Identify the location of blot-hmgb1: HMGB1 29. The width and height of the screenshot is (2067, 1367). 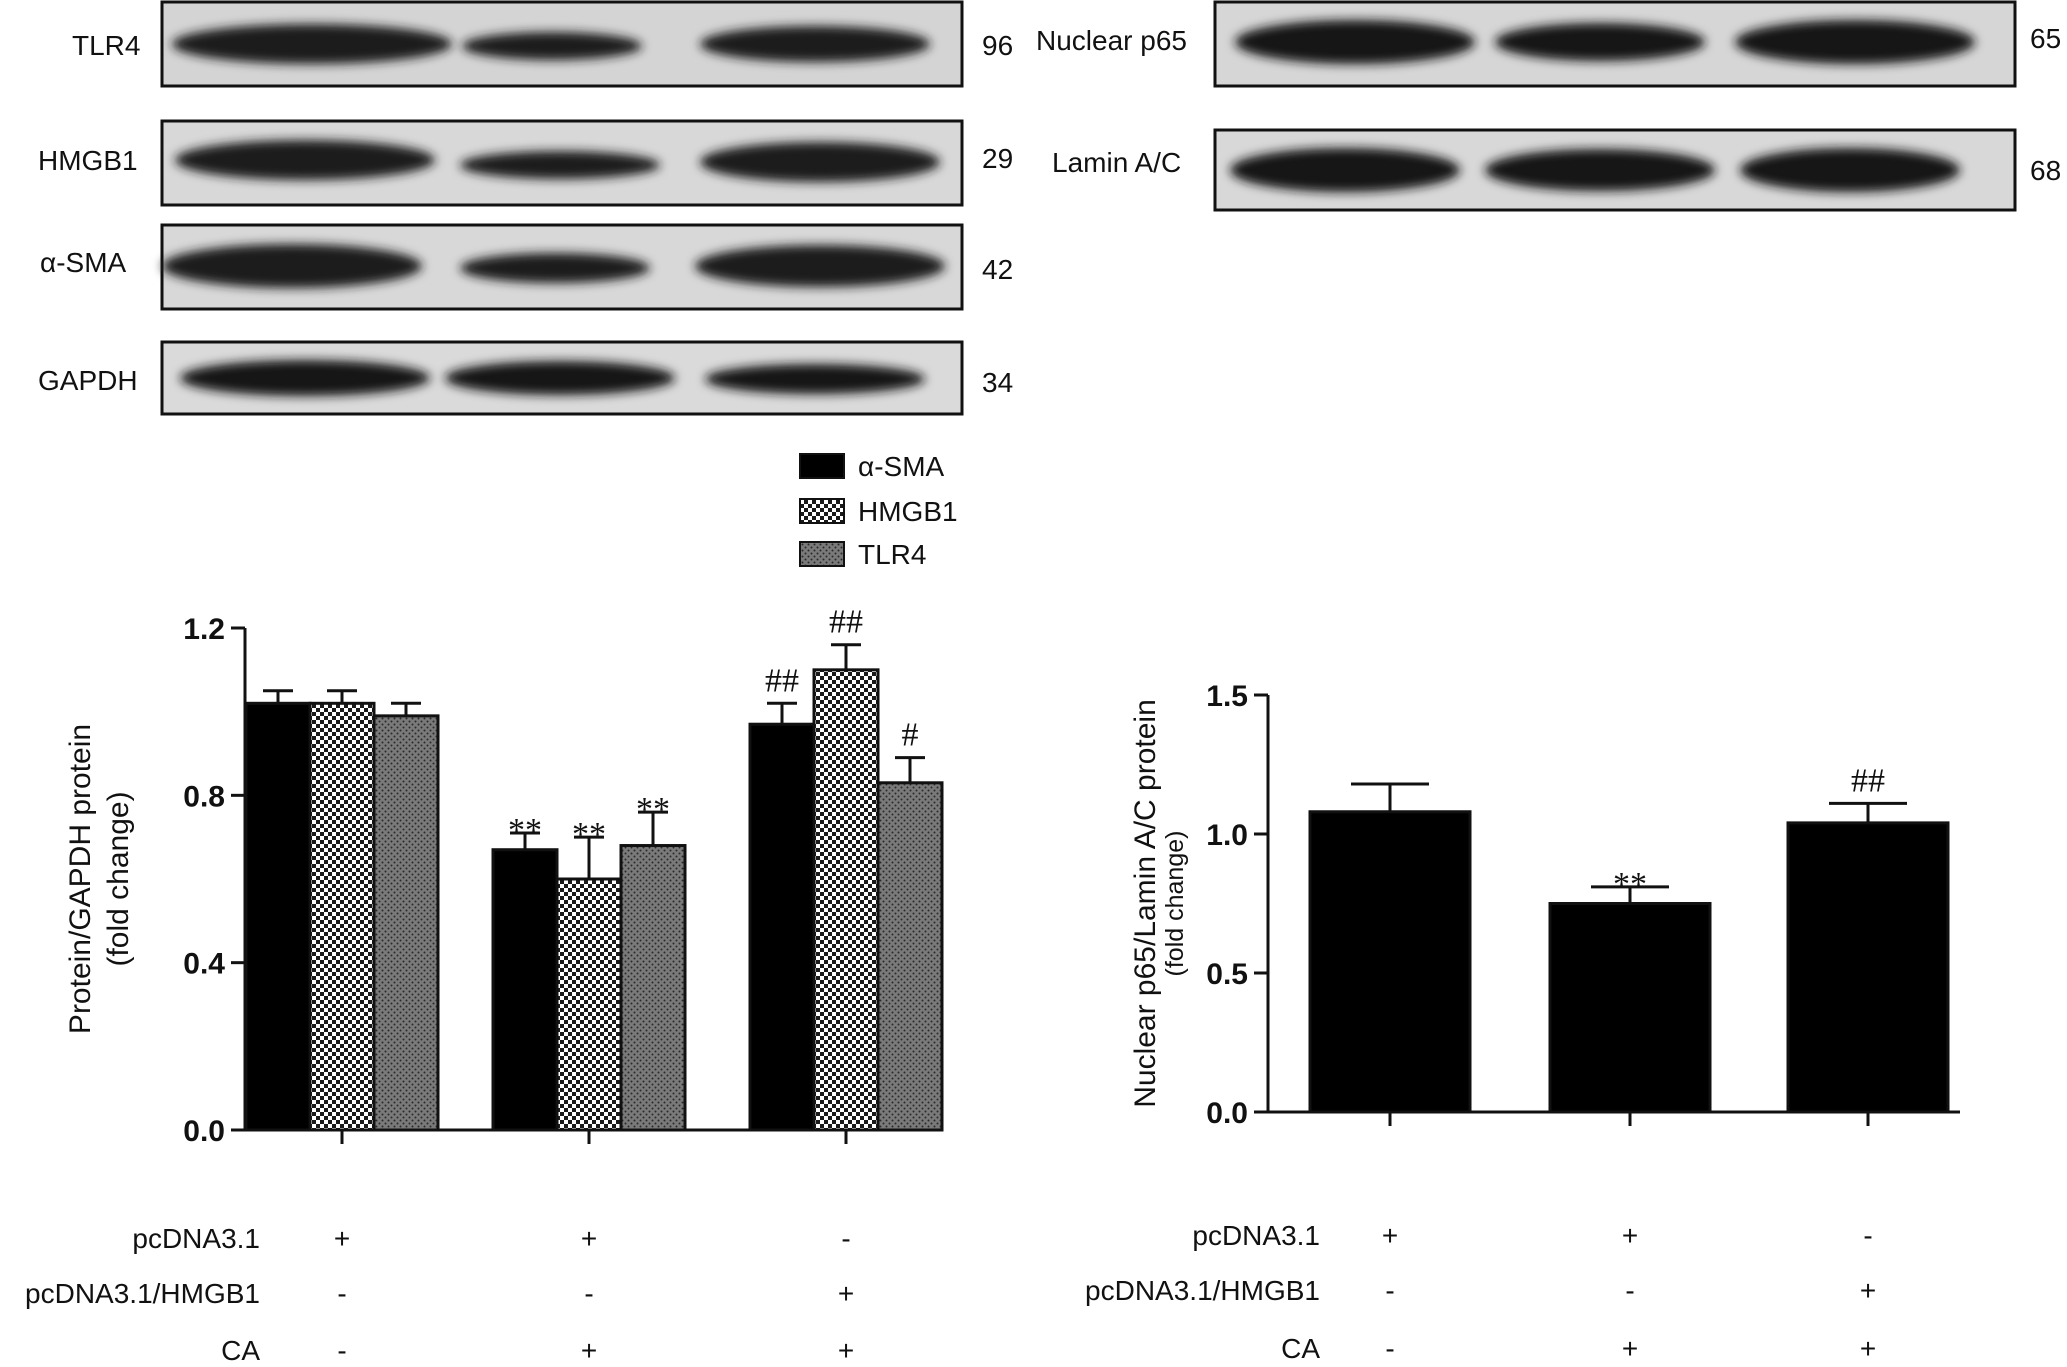
(525, 163).